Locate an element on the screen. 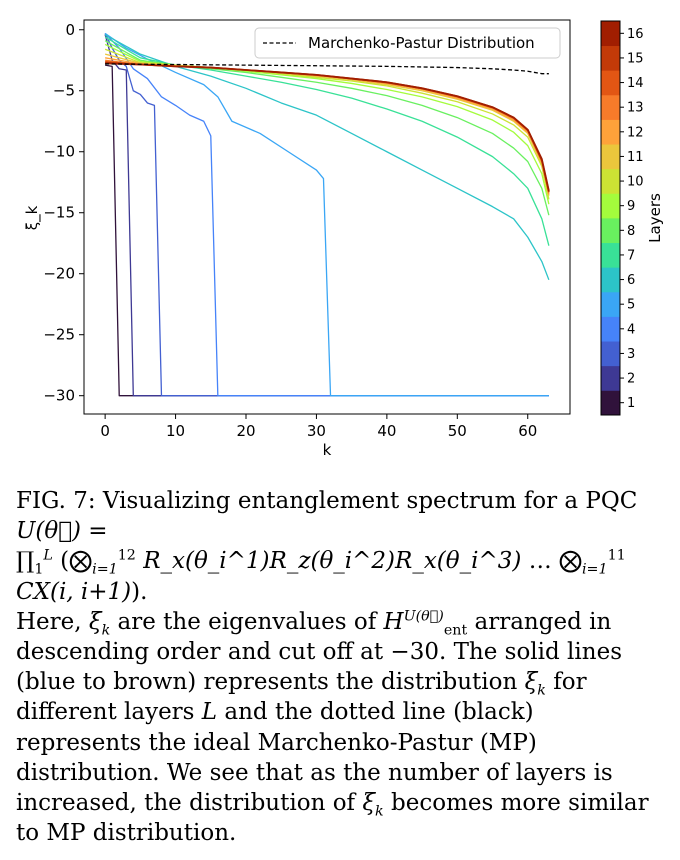  mp-dashed-line is located at coordinates (327, 69).